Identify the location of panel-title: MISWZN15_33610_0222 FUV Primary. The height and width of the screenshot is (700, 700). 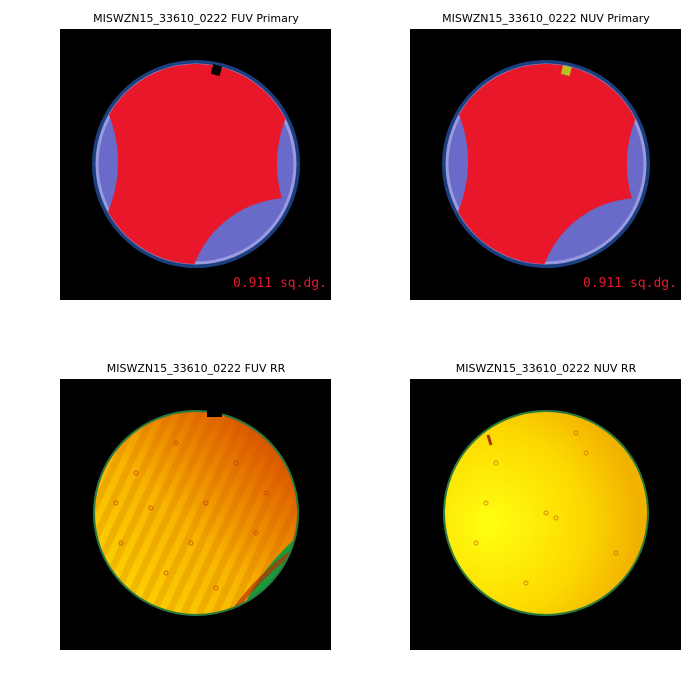
(196, 18).